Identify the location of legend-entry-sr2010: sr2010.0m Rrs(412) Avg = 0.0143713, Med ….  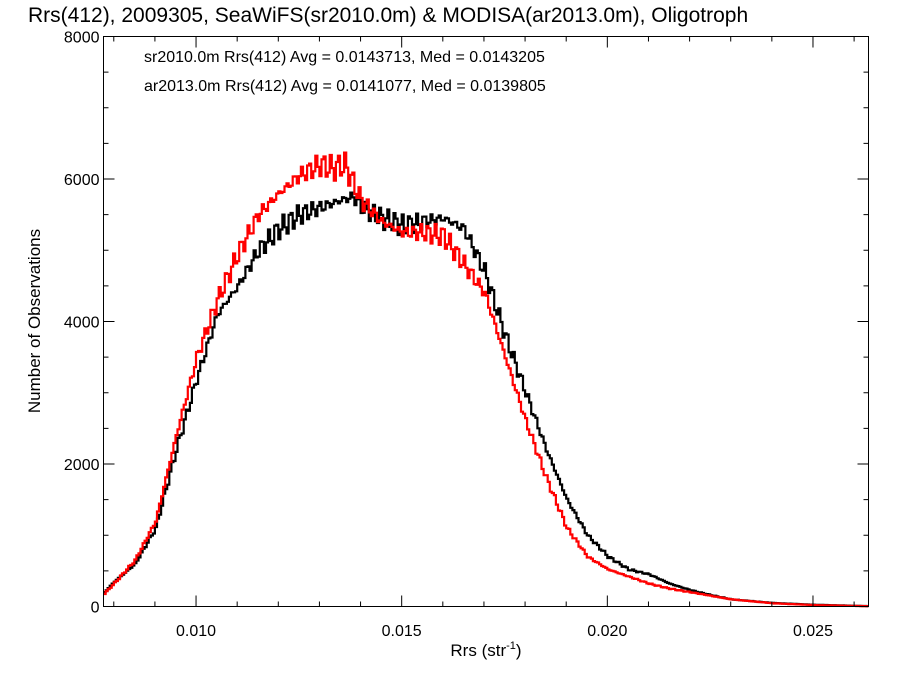
(344, 57).